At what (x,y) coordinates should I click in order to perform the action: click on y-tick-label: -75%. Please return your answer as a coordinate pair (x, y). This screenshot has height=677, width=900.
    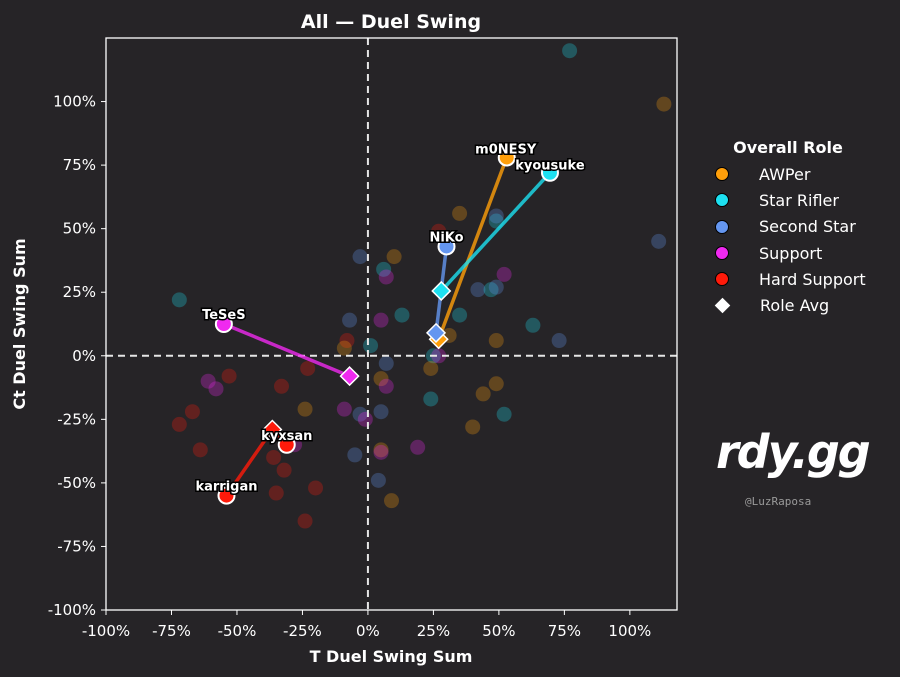
    Looking at the image, I should click on (76, 546).